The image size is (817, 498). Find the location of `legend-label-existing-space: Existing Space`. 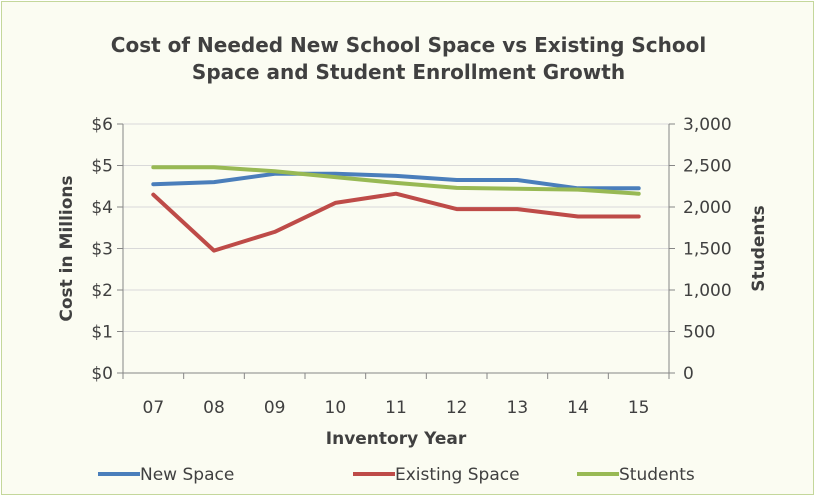

legend-label-existing-space: Existing Space is located at coordinates (457, 475).